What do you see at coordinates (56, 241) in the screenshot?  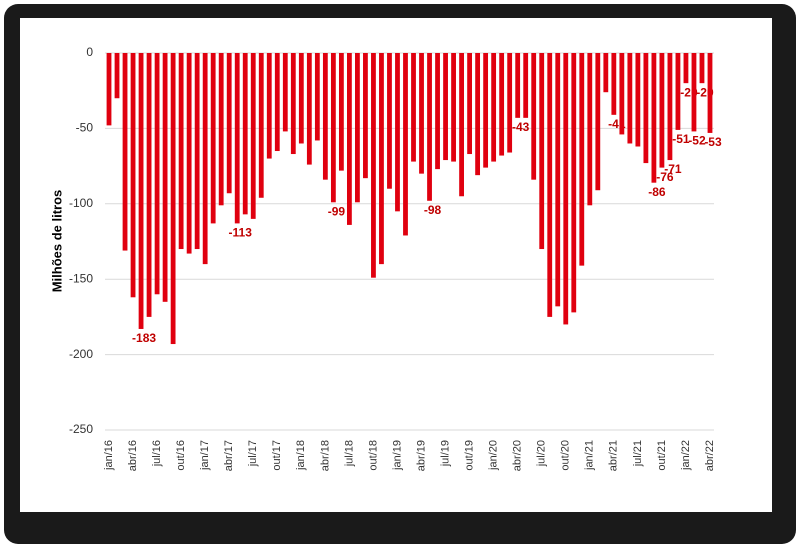 I see `y-axis-label: Milhões de litros` at bounding box center [56, 241].